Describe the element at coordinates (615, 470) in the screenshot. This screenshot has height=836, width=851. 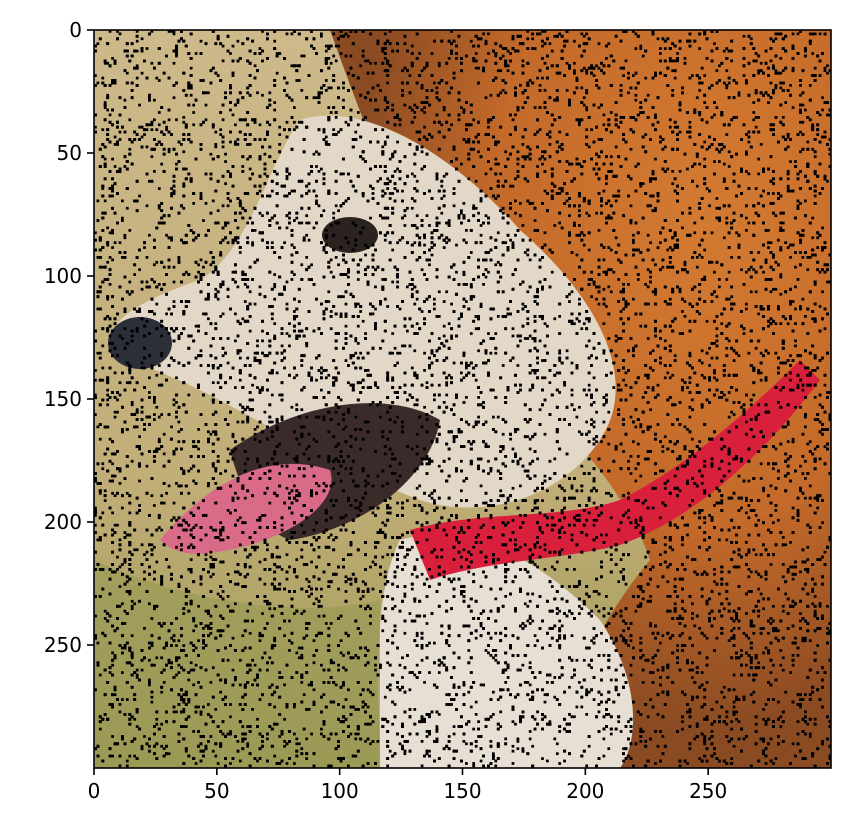
I see `dog-collar` at that location.